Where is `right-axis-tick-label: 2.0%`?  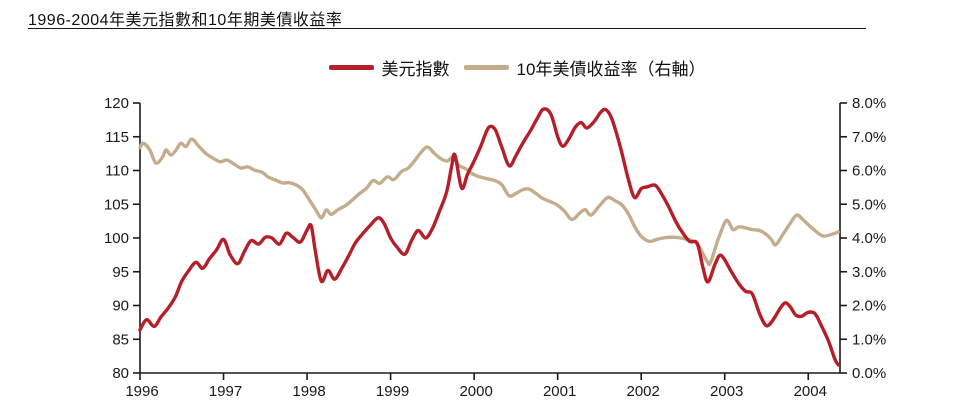
right-axis-tick-label: 2.0% is located at coordinates (869, 306).